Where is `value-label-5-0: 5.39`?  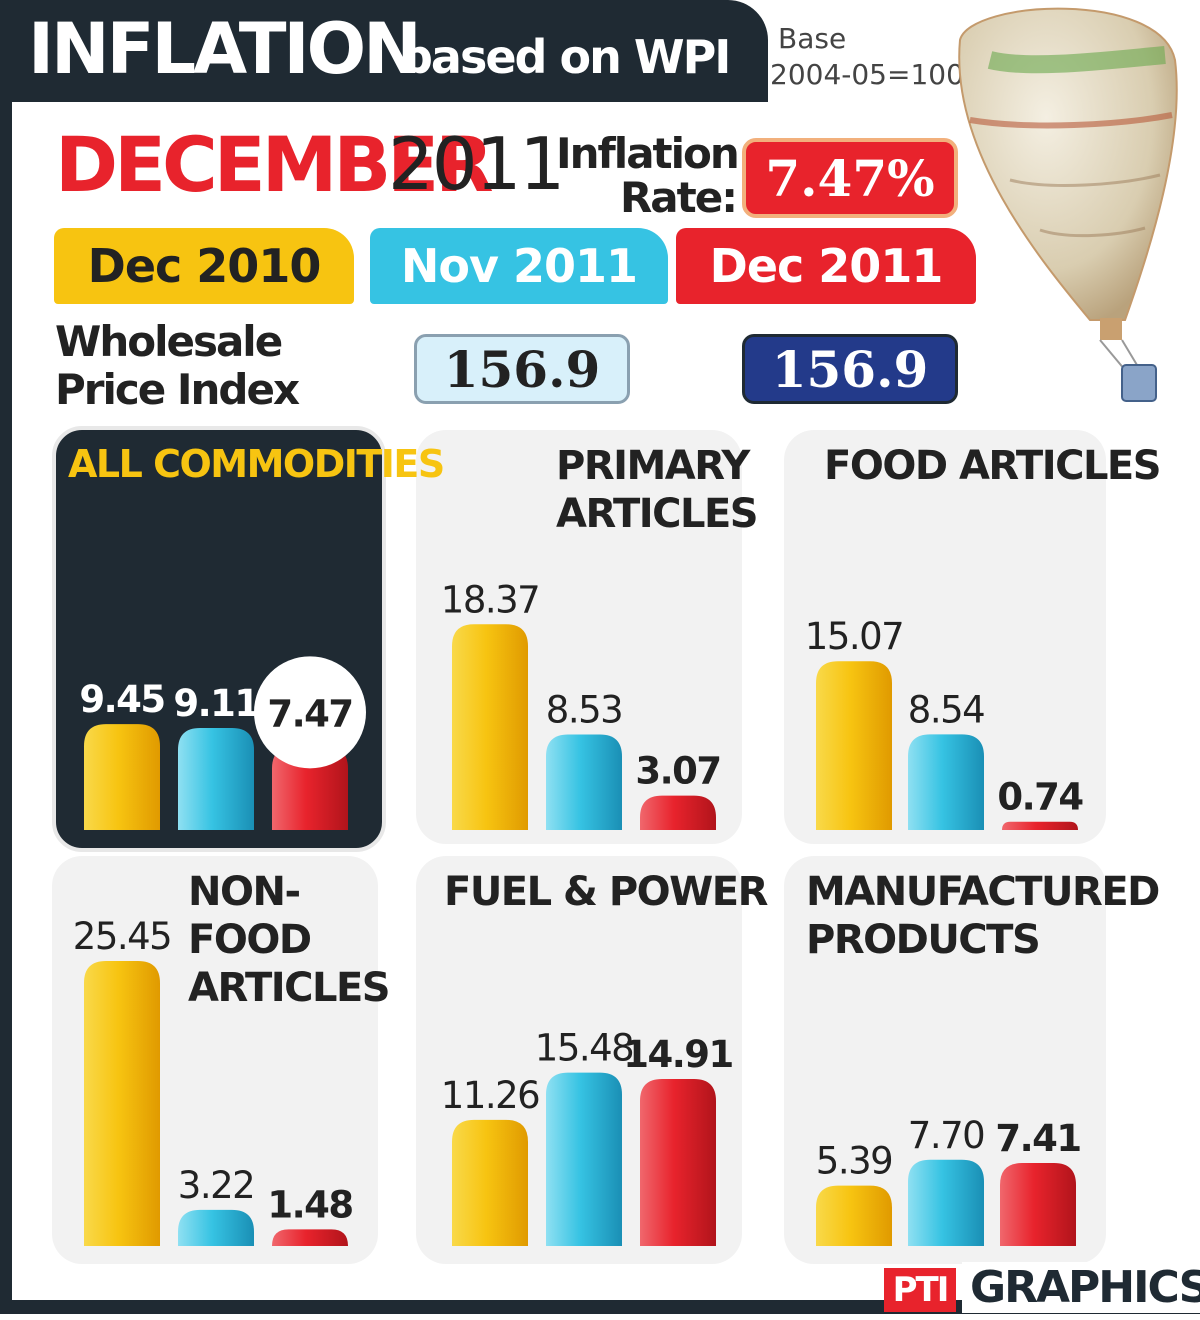 value-label-5-0: 5.39 is located at coordinates (854, 1161).